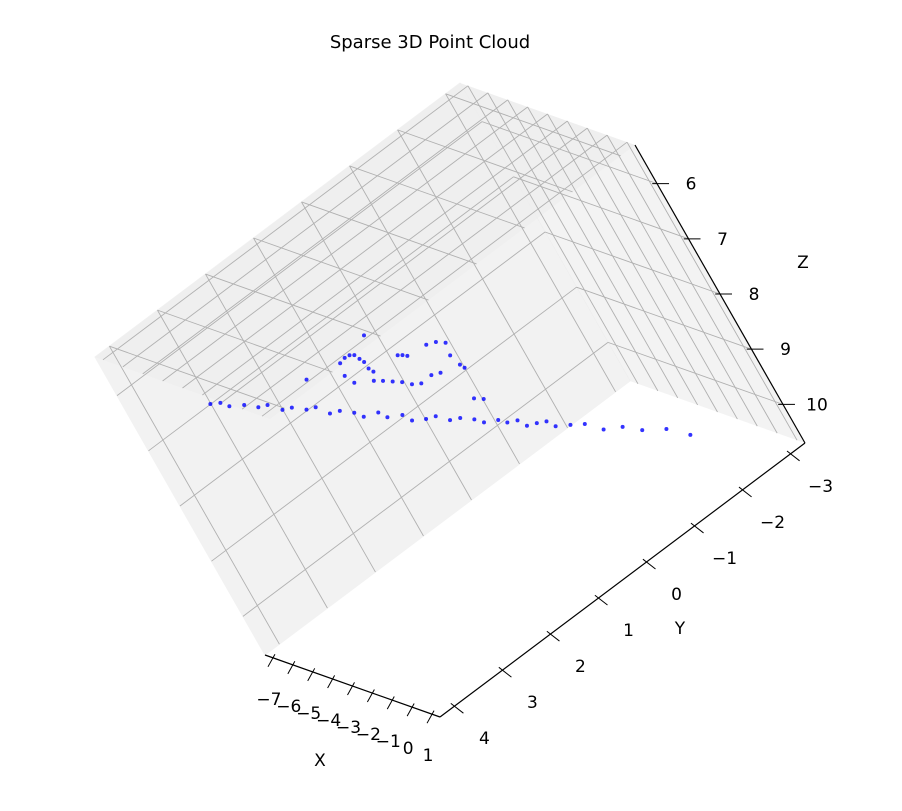  What do you see at coordinates (532, 703) in the screenshot?
I see `y-tick-label: 3` at bounding box center [532, 703].